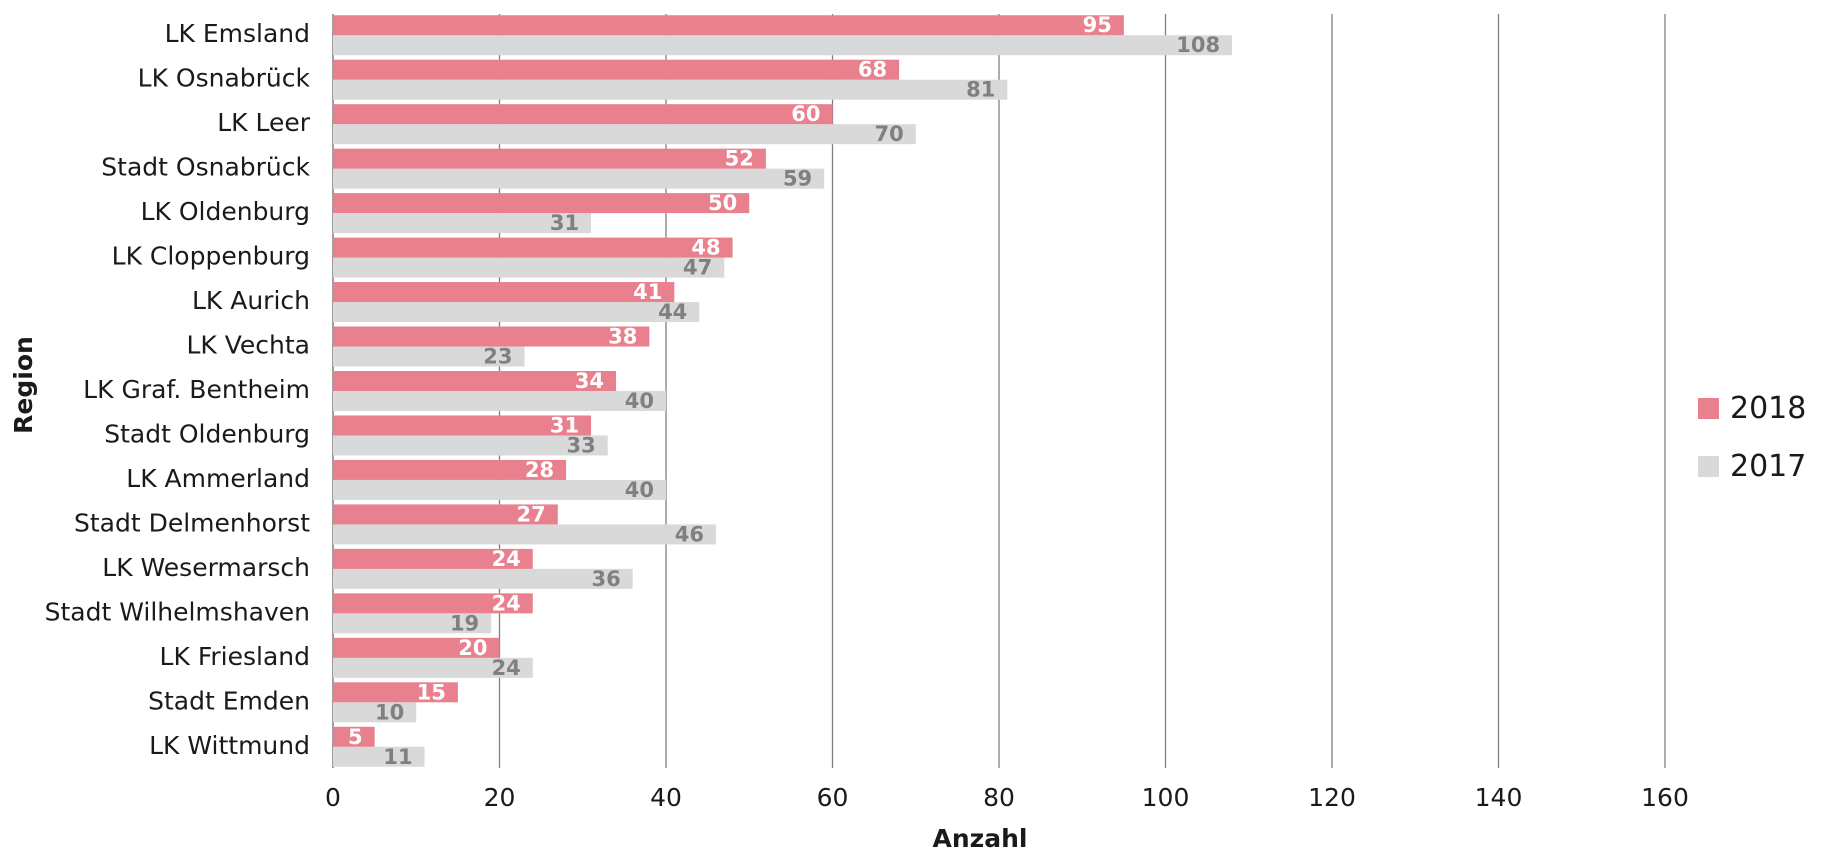 The width and height of the screenshot is (1838, 851). I want to click on category-label: LK Osnabrück, so click(224, 78).